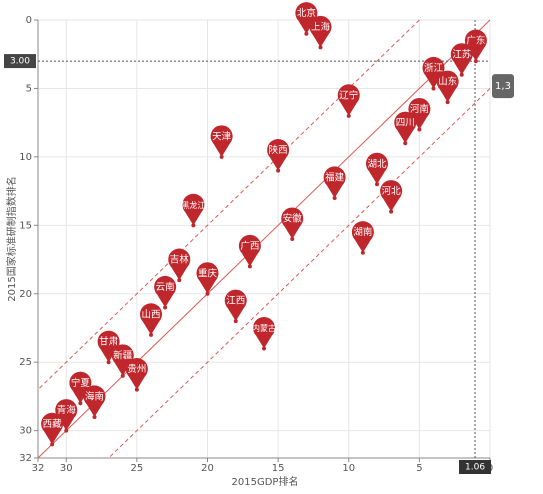  I want to click on pin: 辽宁, so click(348, 101).